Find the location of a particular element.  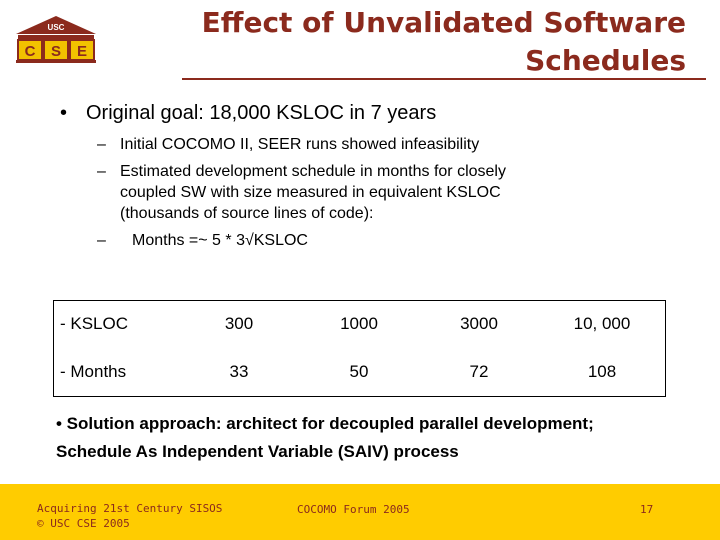

title-line-1: Effect of Unvalidated Software is located at coordinates (443, 22).